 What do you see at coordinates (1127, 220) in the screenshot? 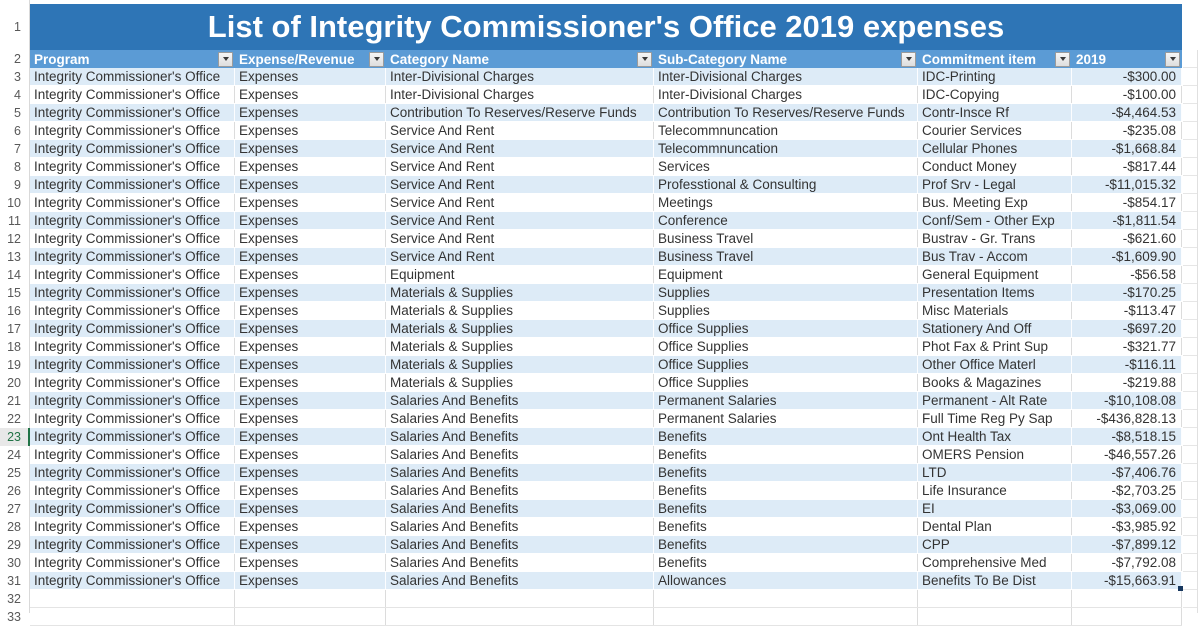
I see `cell: -$1,811.54` at bounding box center [1127, 220].